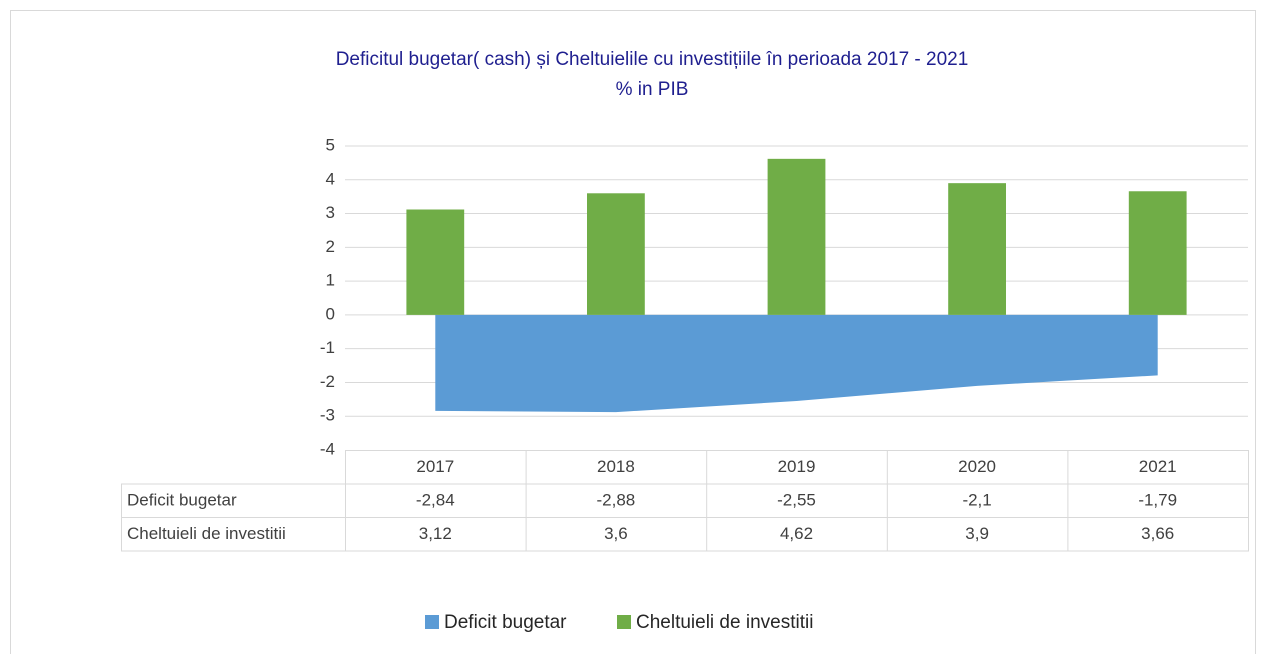 This screenshot has width=1261, height=654. Describe the element at coordinates (724, 622) in the screenshot. I see `legend-label: Cheltuieli de investitii` at that location.